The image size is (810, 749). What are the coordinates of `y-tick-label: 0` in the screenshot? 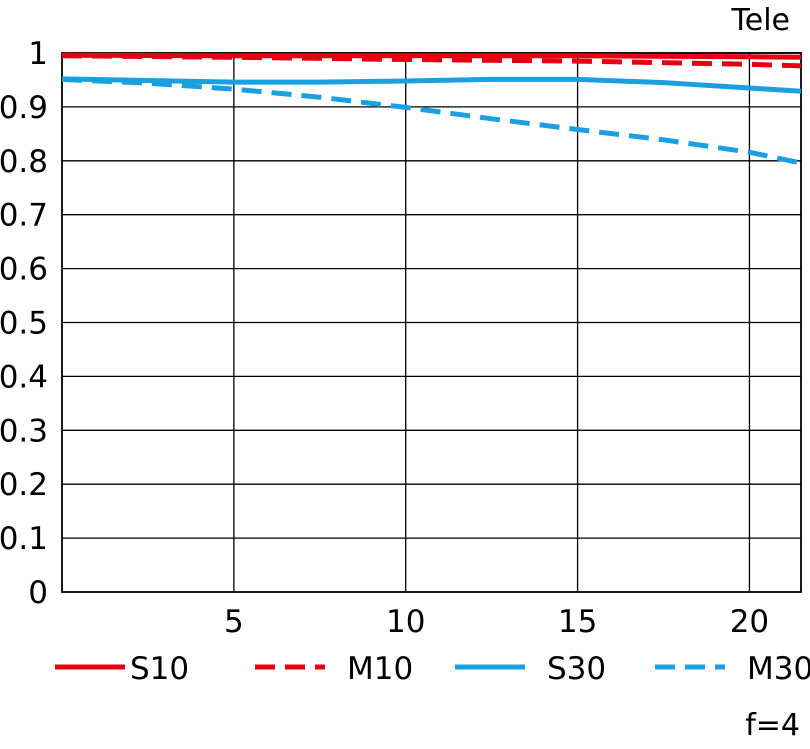 It's located at (38, 593).